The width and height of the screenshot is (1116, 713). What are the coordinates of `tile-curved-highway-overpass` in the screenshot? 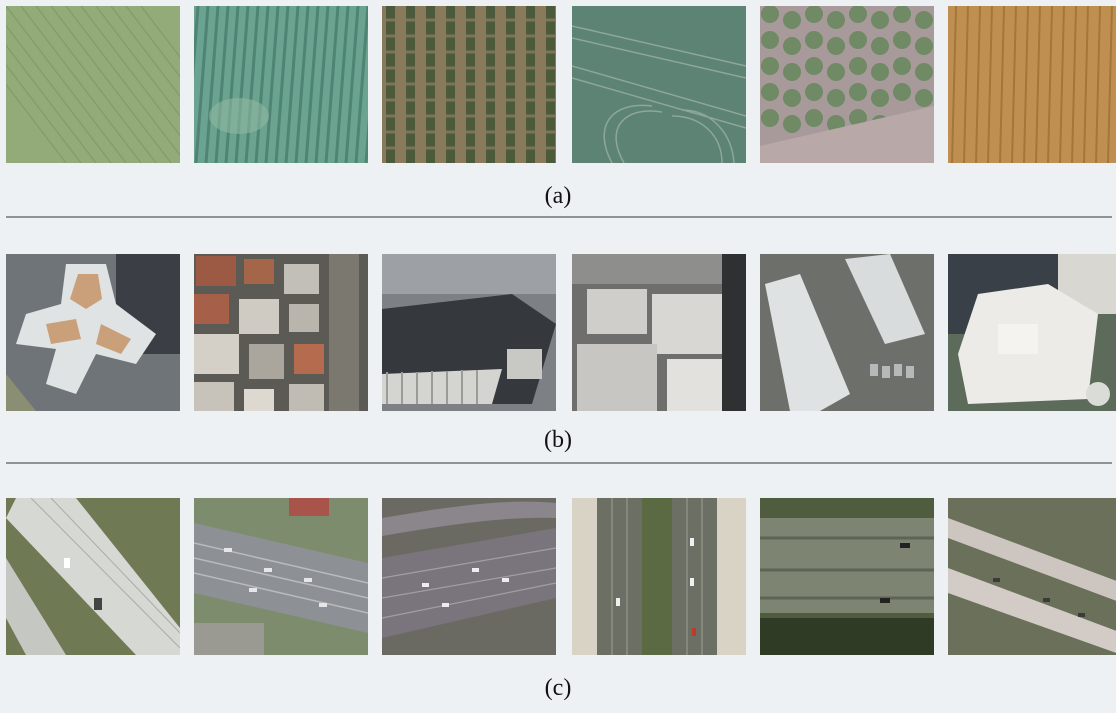 It's located at (469, 576).